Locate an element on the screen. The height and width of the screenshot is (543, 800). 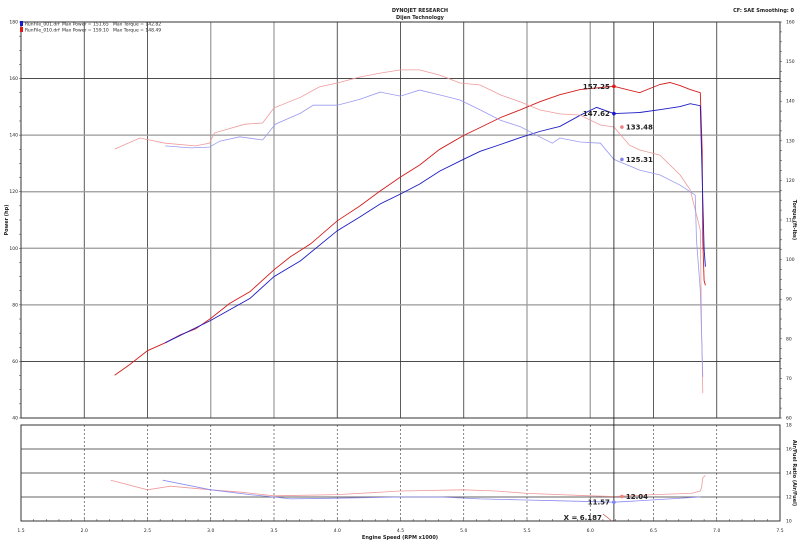
power-tick-label: 160 is located at coordinates (13, 79).